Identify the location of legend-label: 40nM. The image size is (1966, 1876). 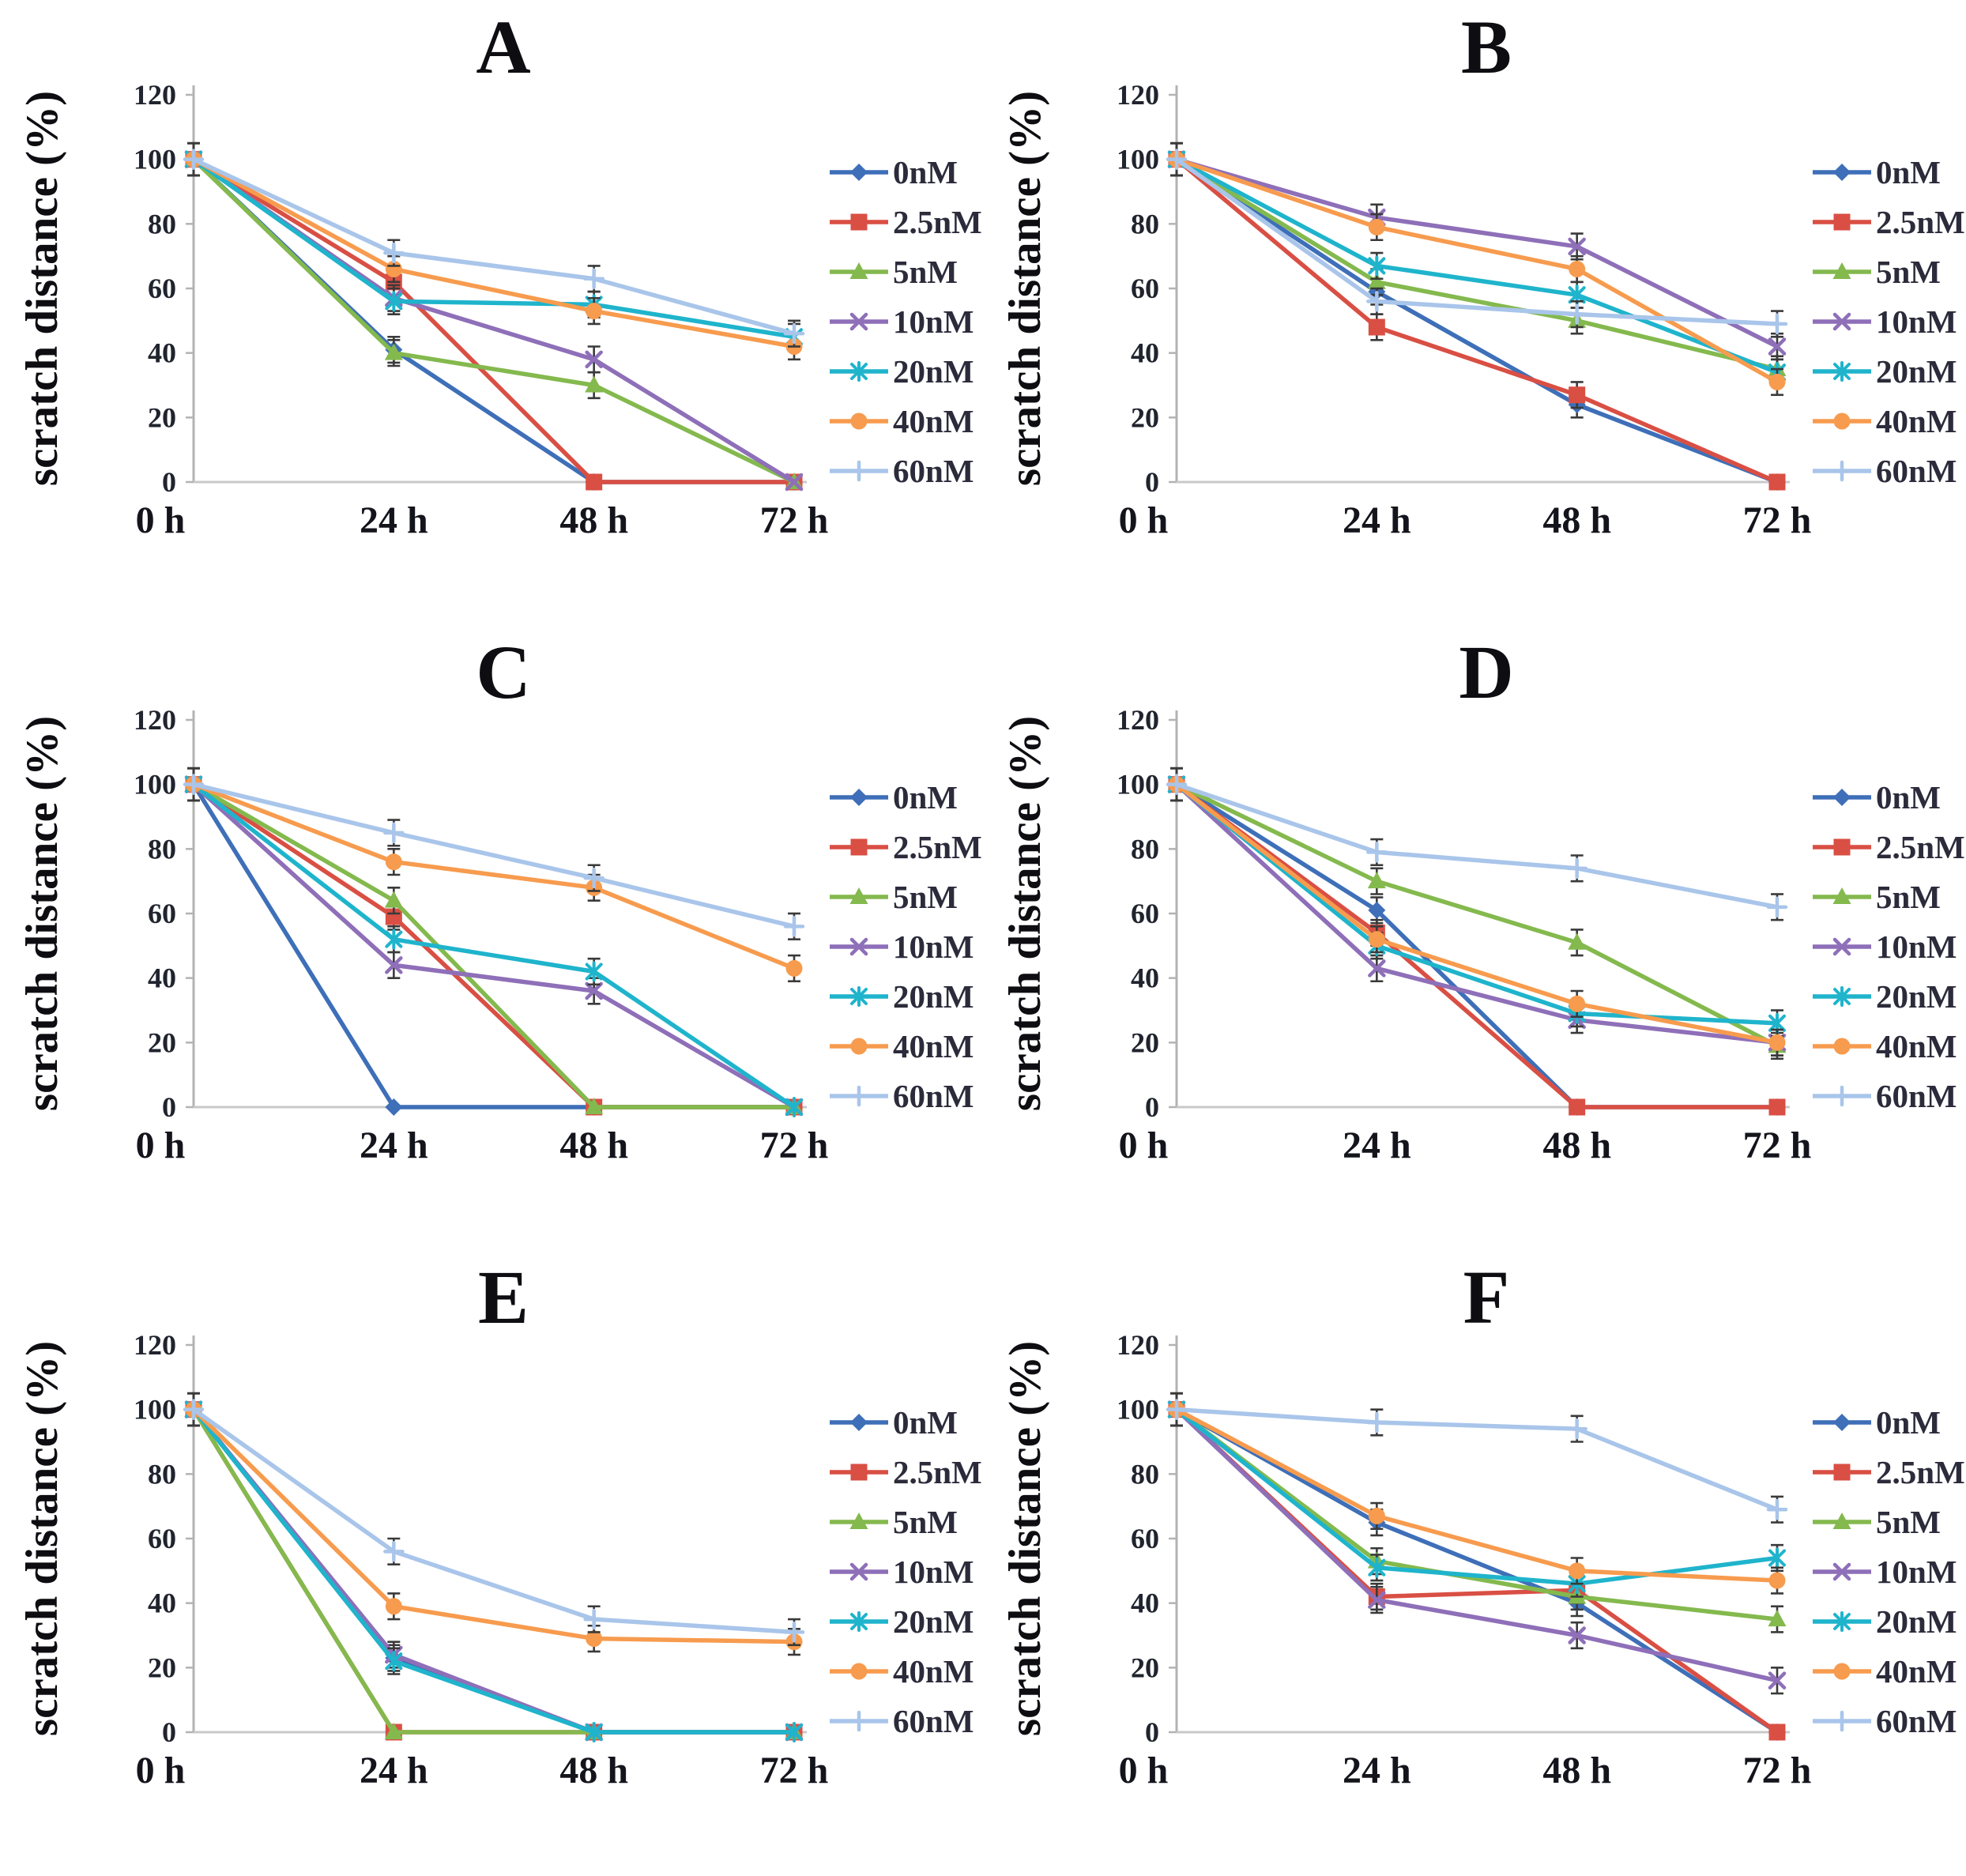
(933, 1672).